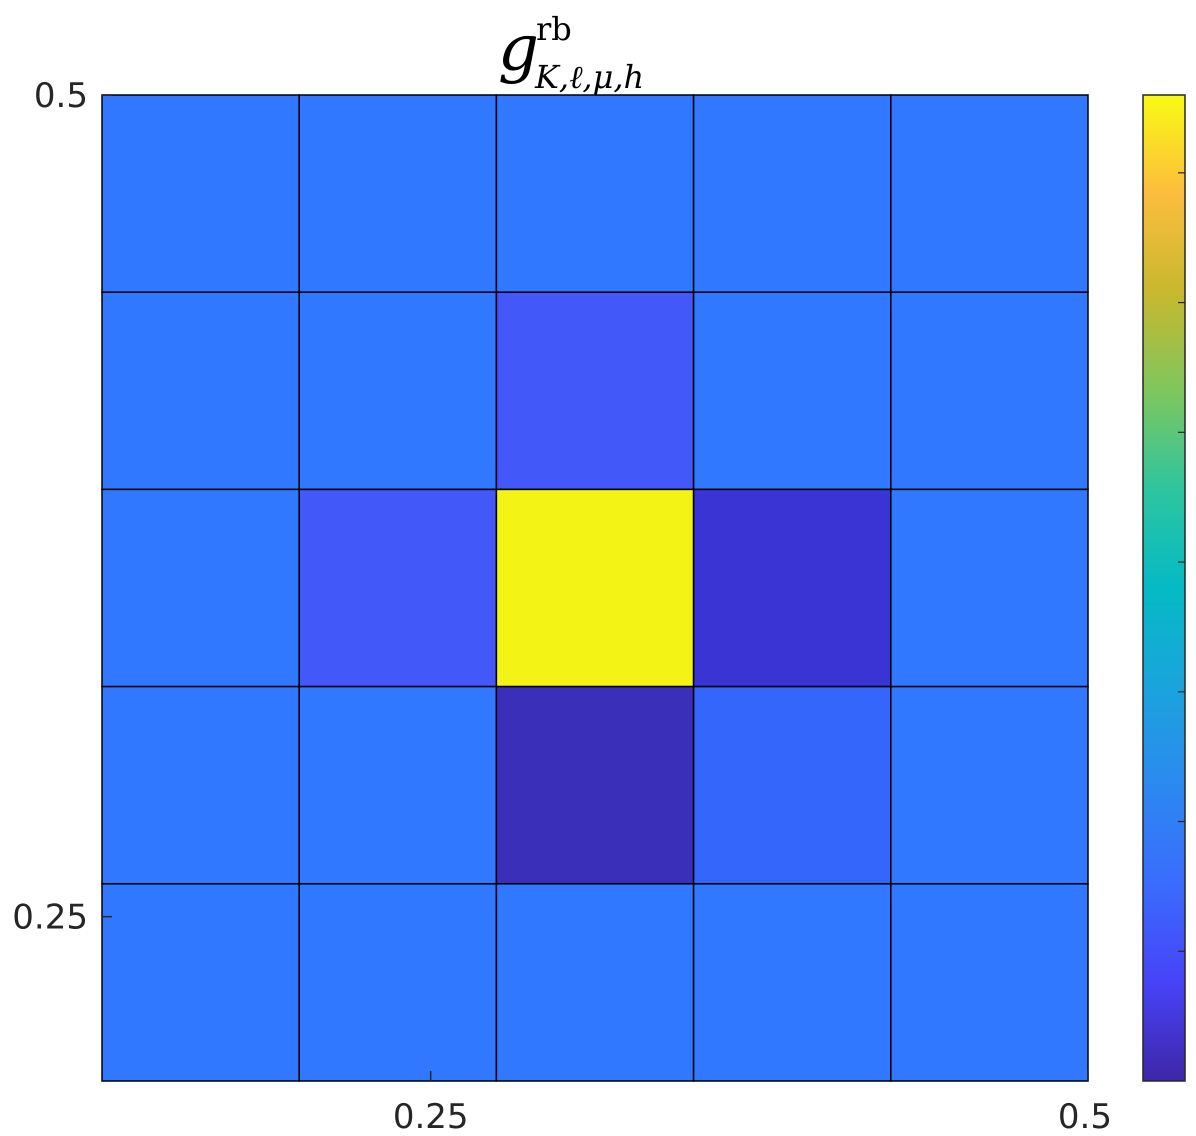 This screenshot has width=1196, height=1136. What do you see at coordinates (1181, 562) in the screenshot?
I see `colorbar-ticks` at bounding box center [1181, 562].